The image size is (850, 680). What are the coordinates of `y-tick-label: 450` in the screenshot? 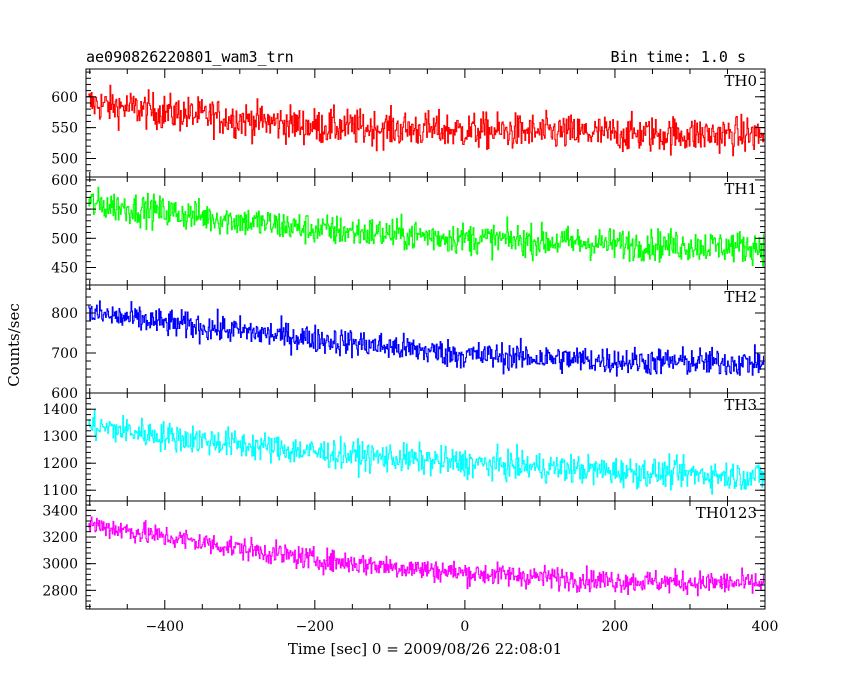 It's located at (64, 268).